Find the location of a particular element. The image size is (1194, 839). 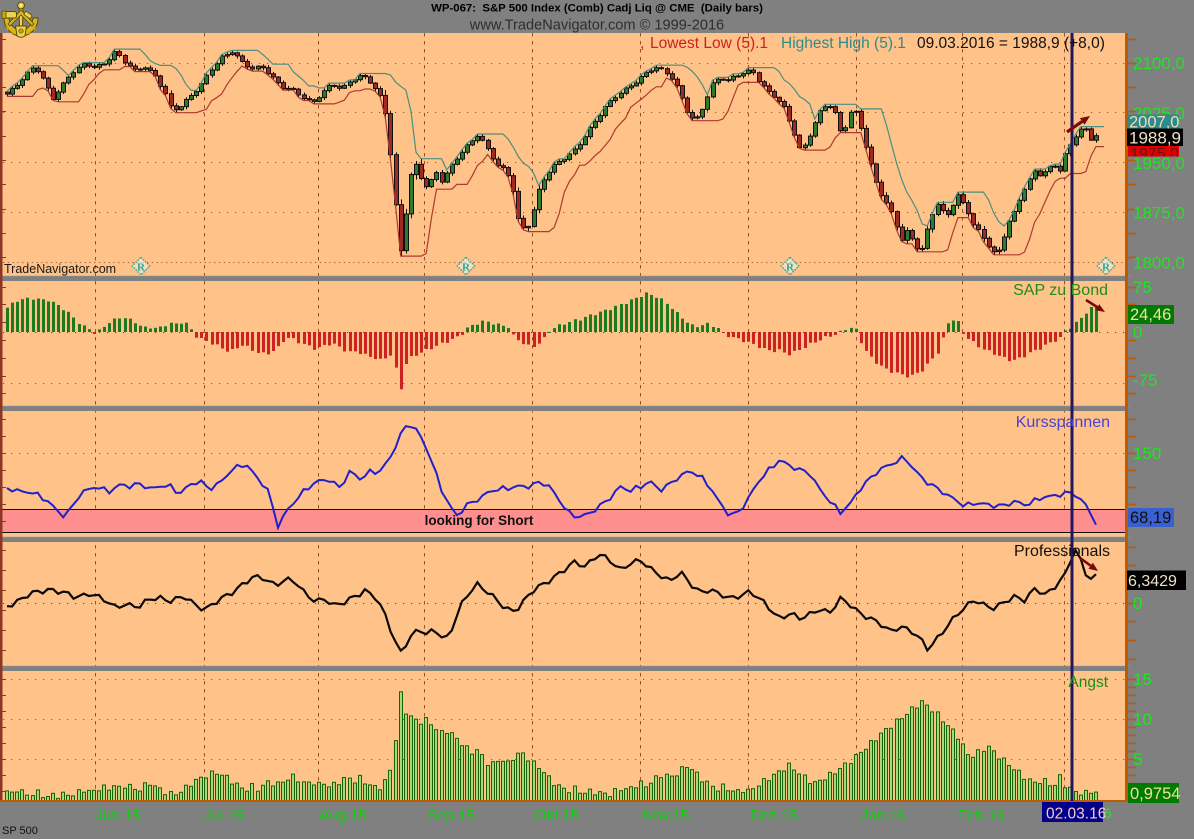

svg-text: 1988,9 is located at coordinates (1155, 138).